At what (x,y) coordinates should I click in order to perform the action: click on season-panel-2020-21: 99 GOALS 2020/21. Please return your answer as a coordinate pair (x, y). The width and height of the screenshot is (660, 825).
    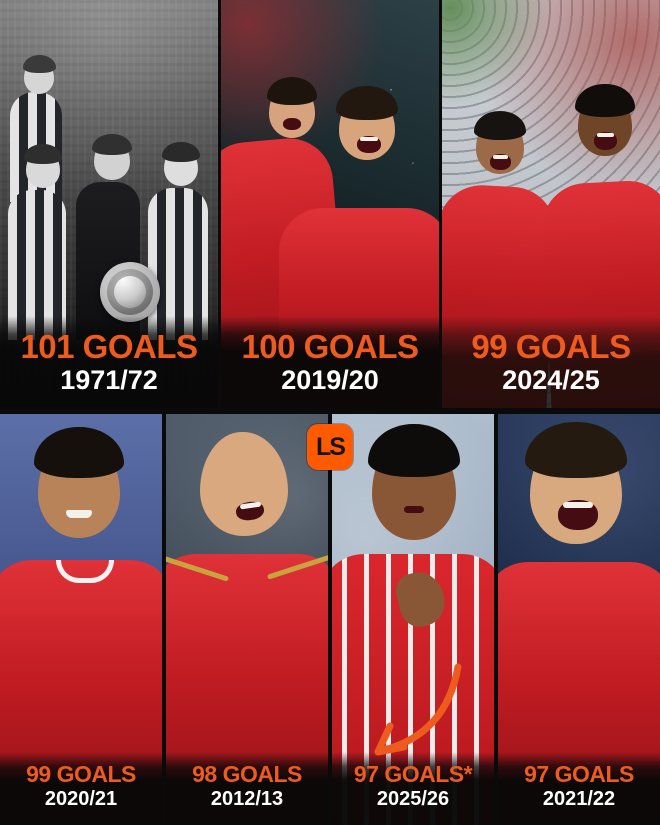
    Looking at the image, I should click on (81, 619).